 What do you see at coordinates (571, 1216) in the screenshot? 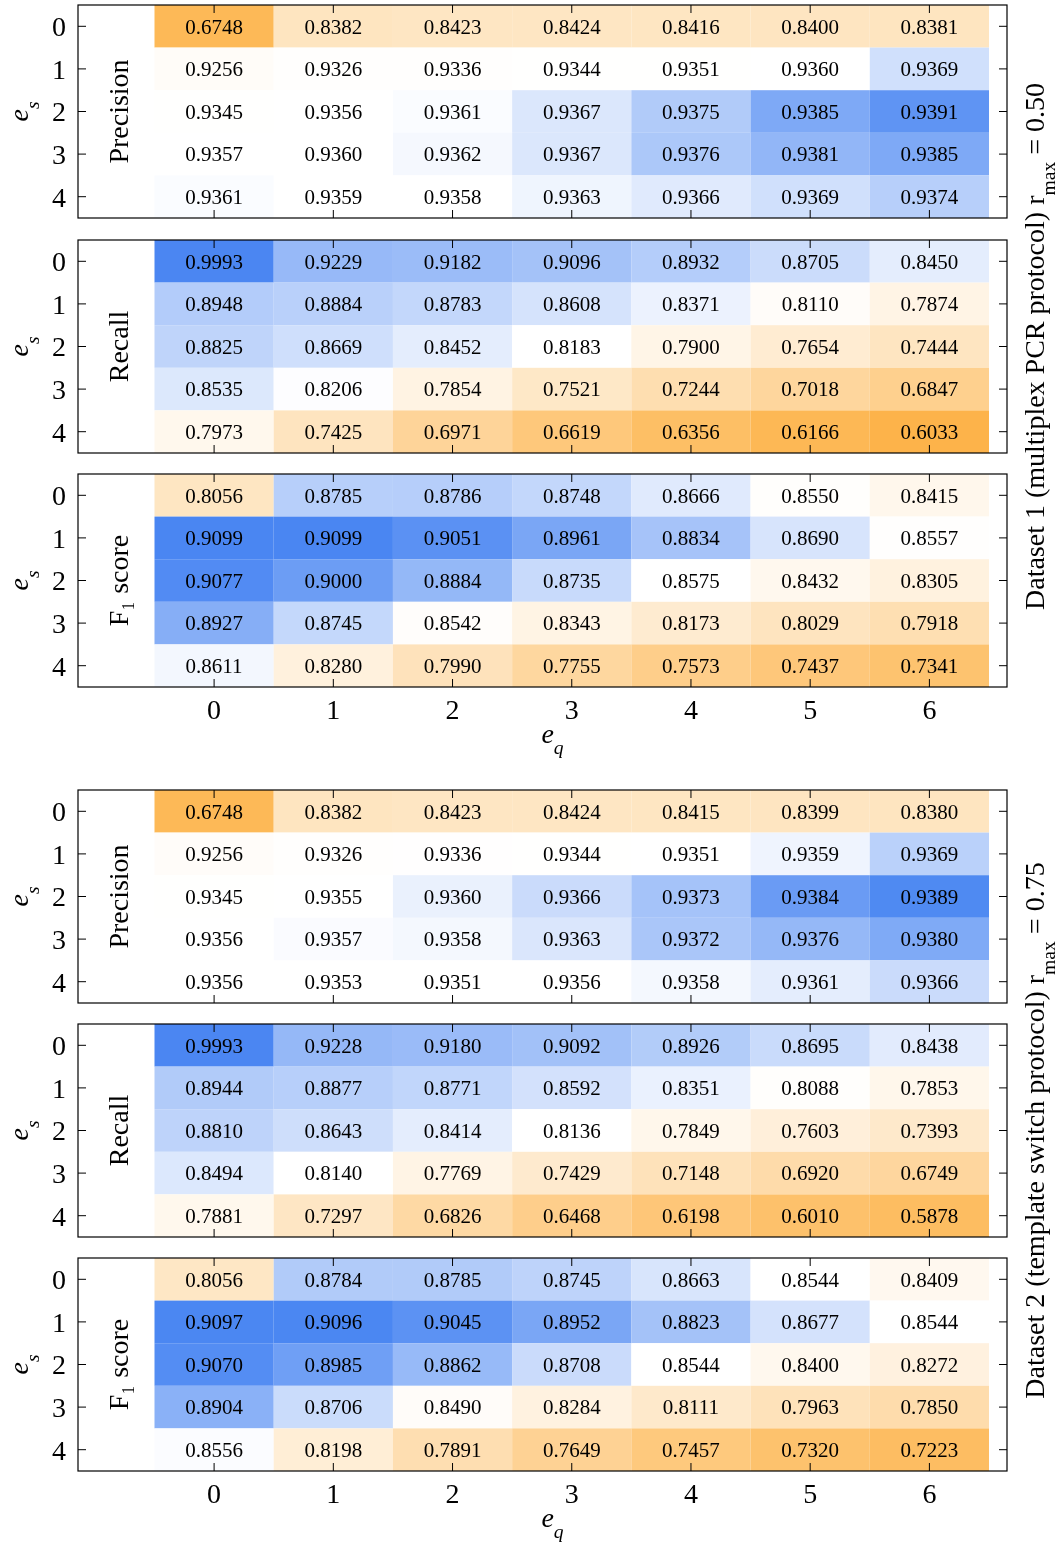
I see `data-label: 0.6468` at bounding box center [571, 1216].